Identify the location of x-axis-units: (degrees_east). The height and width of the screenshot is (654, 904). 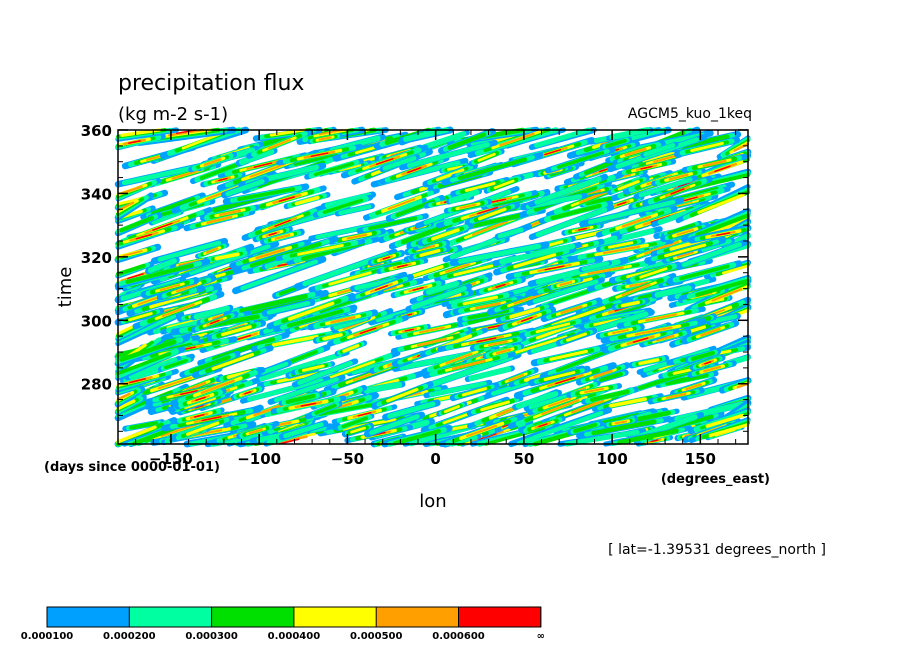
(715, 479).